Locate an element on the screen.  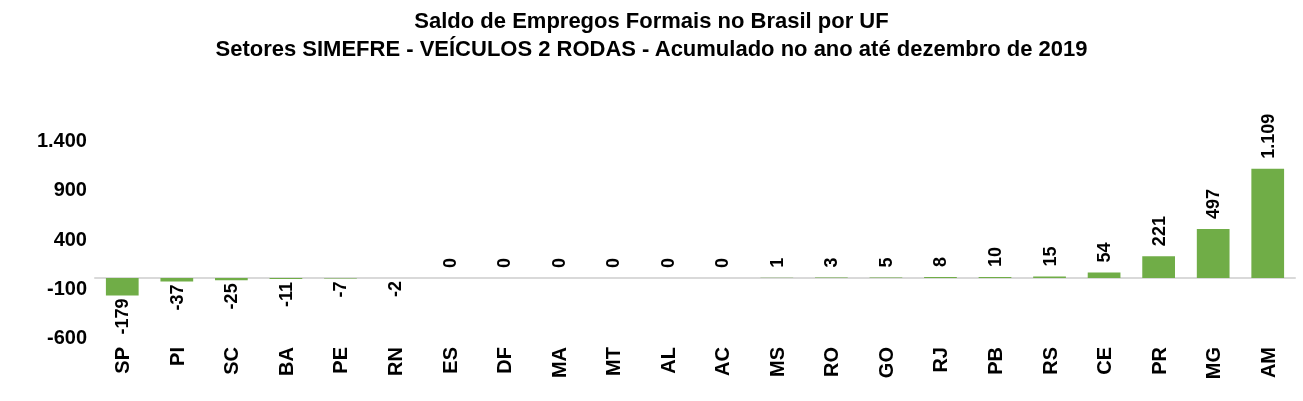
data-label: 3 is located at coordinates (831, 262).